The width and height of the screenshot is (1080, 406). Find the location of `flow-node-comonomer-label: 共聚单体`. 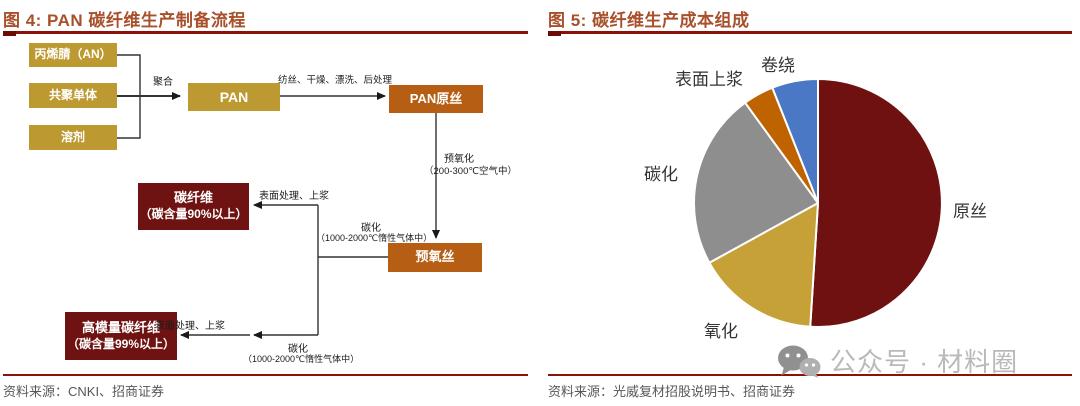

flow-node-comonomer-label: 共聚单体 is located at coordinates (72, 94).